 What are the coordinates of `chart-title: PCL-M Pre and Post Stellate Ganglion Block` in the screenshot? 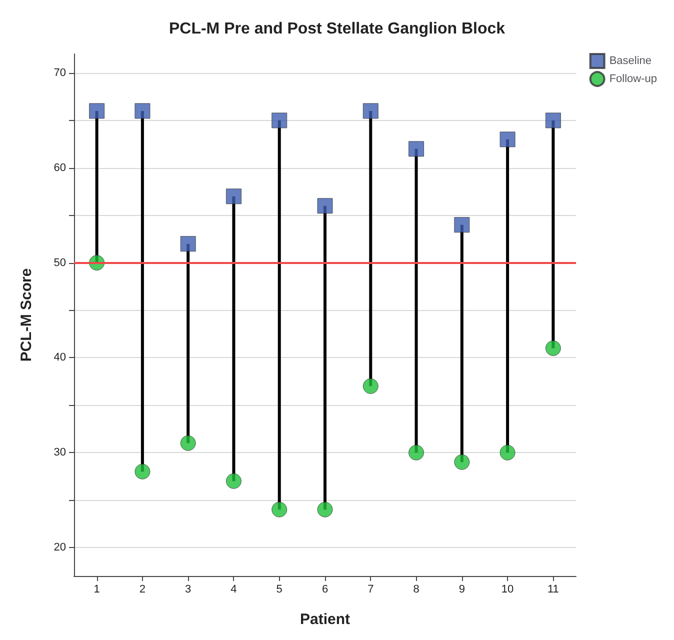 It's located at (337, 29).